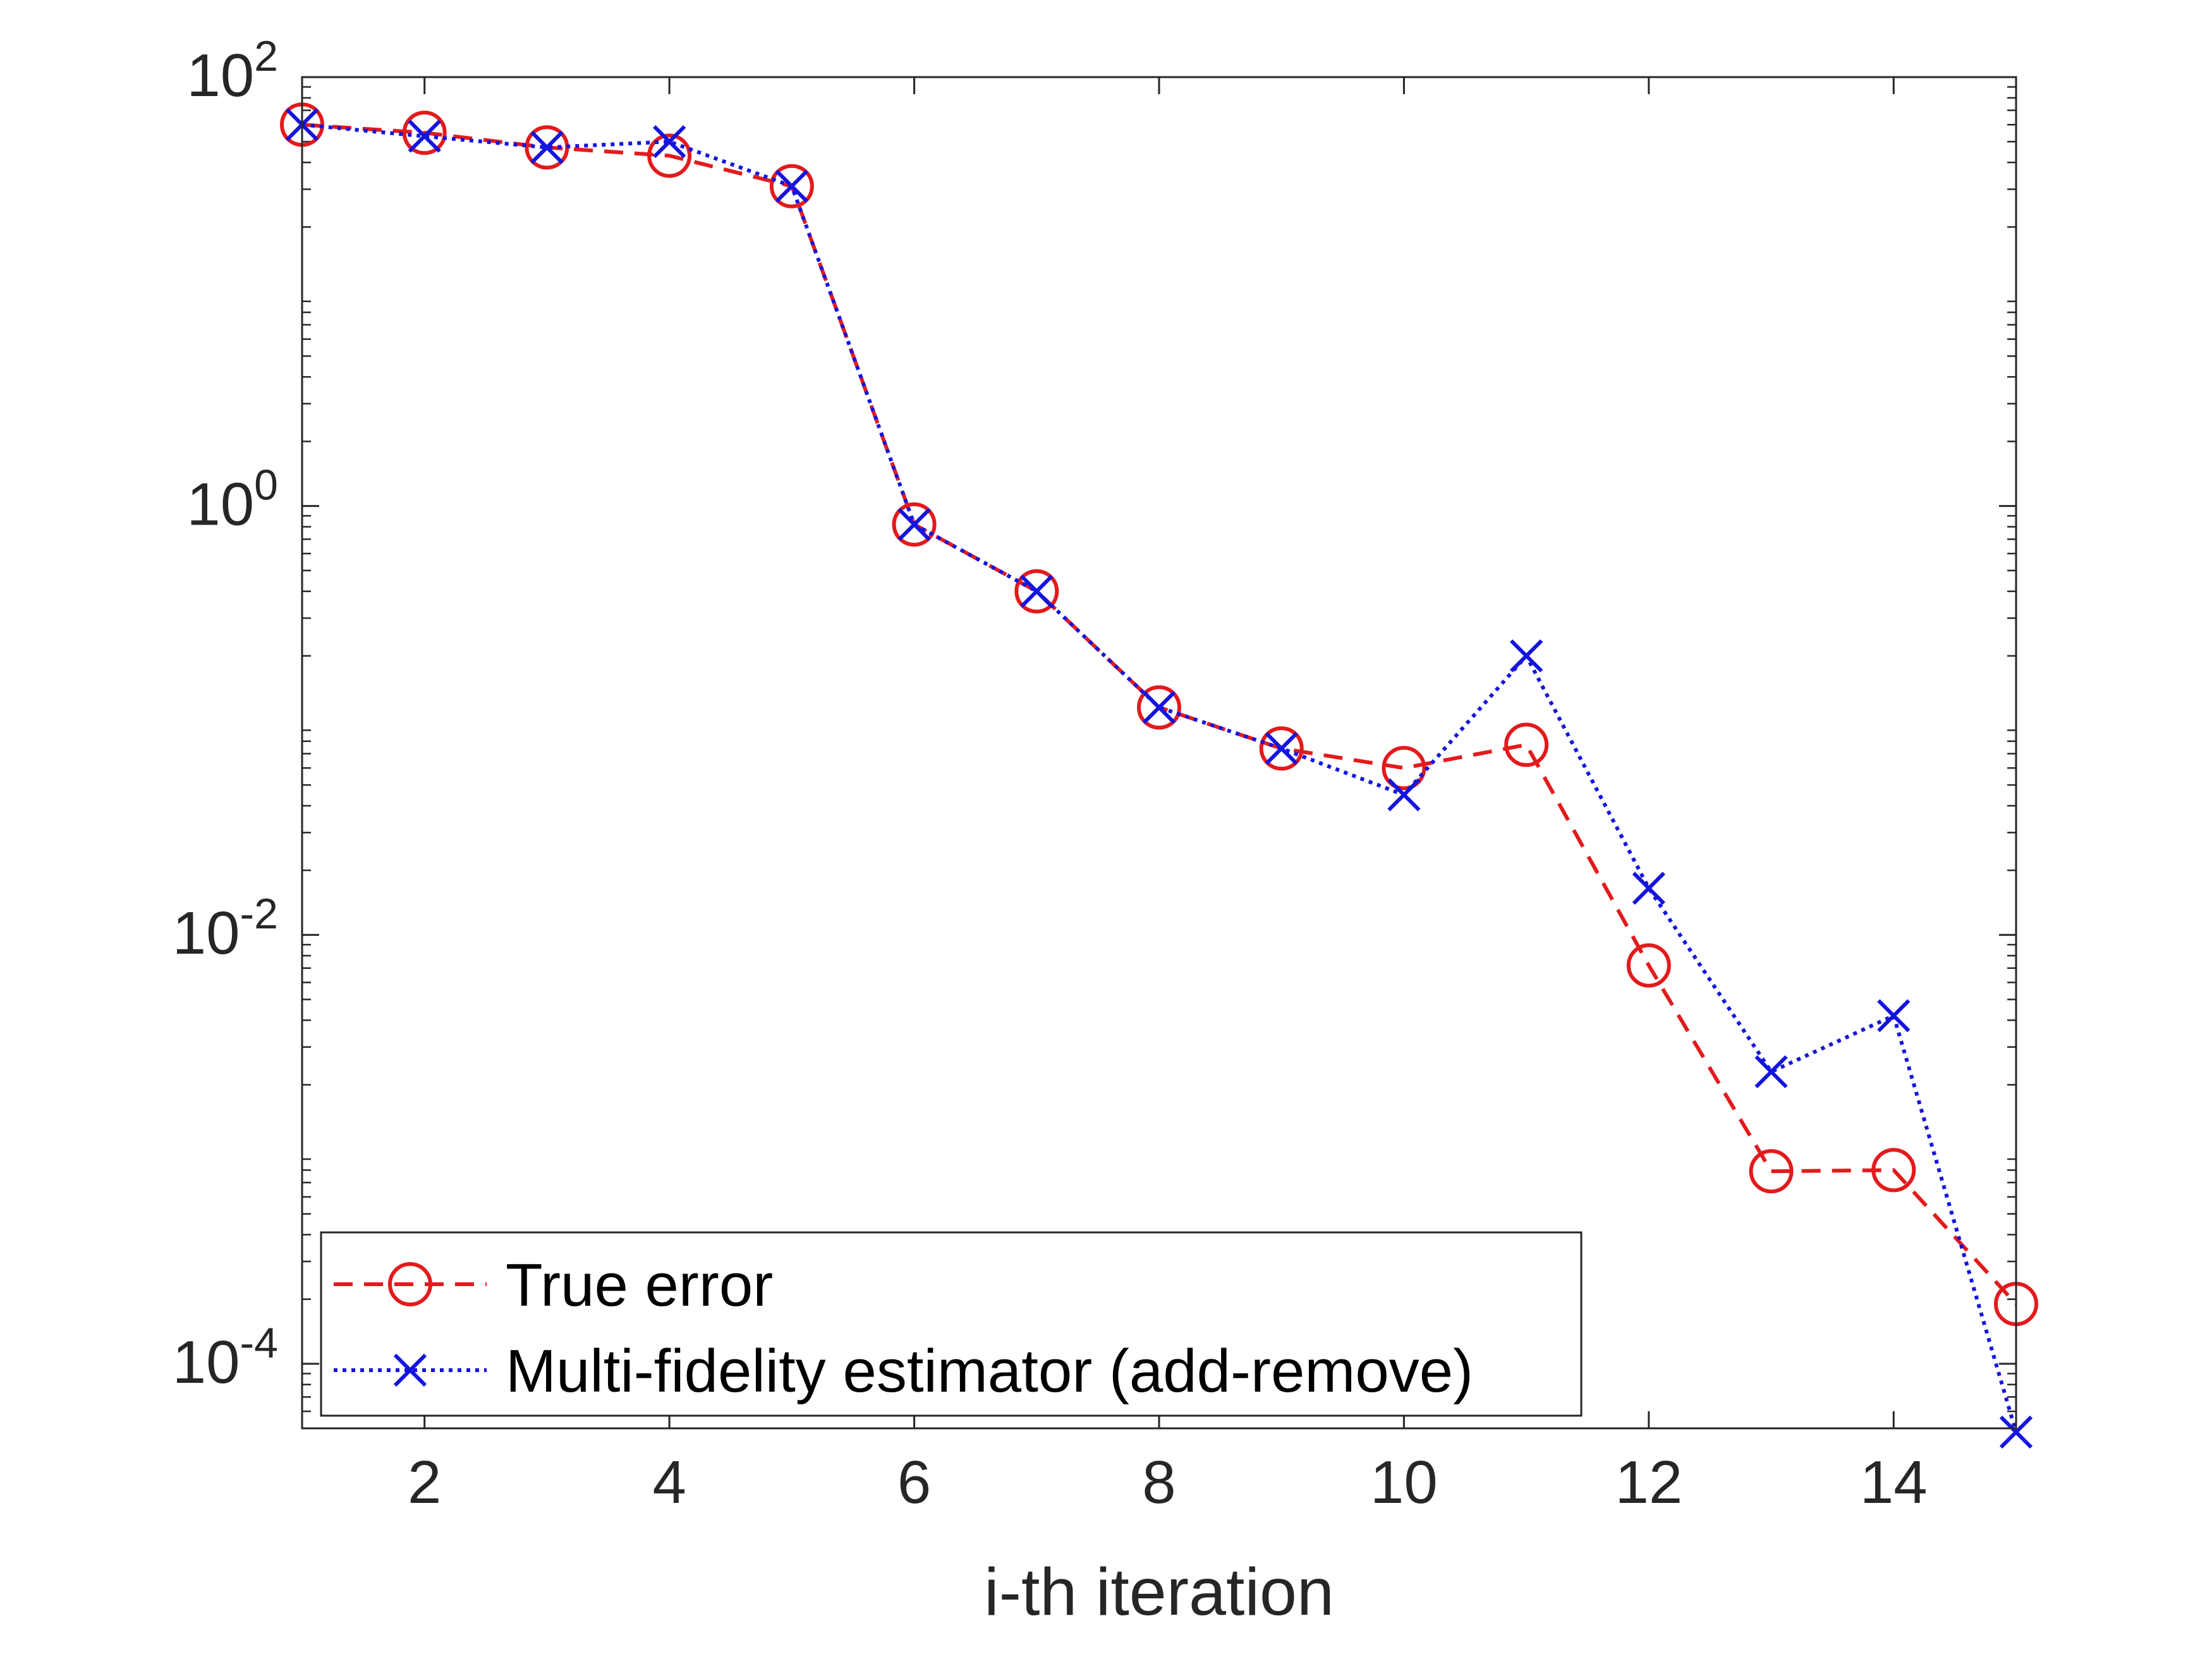 The width and height of the screenshot is (2212, 1659). I want to click on x-tick-label: 8, so click(1159, 1482).